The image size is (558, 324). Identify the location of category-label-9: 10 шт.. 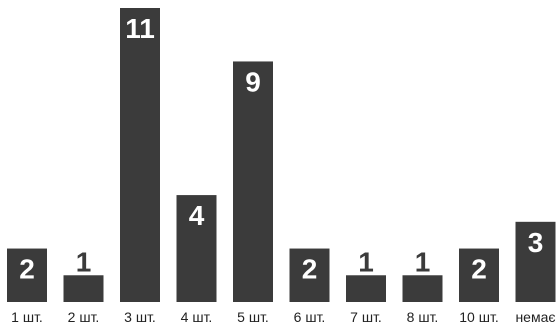
(478, 316).